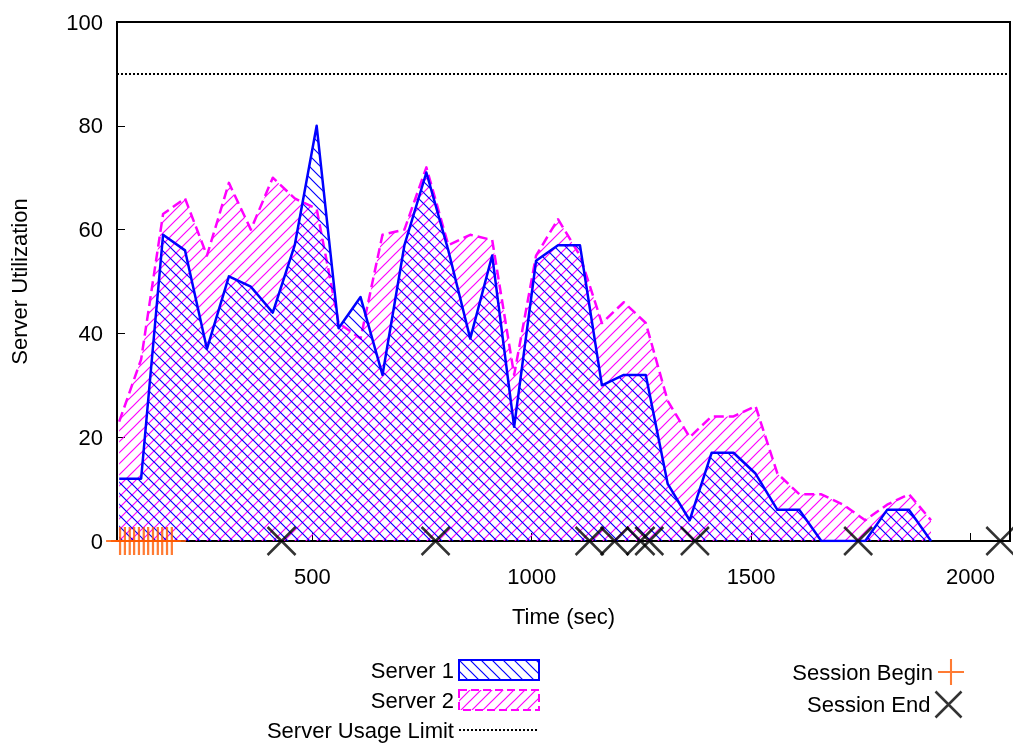  Describe the element at coordinates (412, 670) in the screenshot. I see `legend-label: Server 1` at that location.